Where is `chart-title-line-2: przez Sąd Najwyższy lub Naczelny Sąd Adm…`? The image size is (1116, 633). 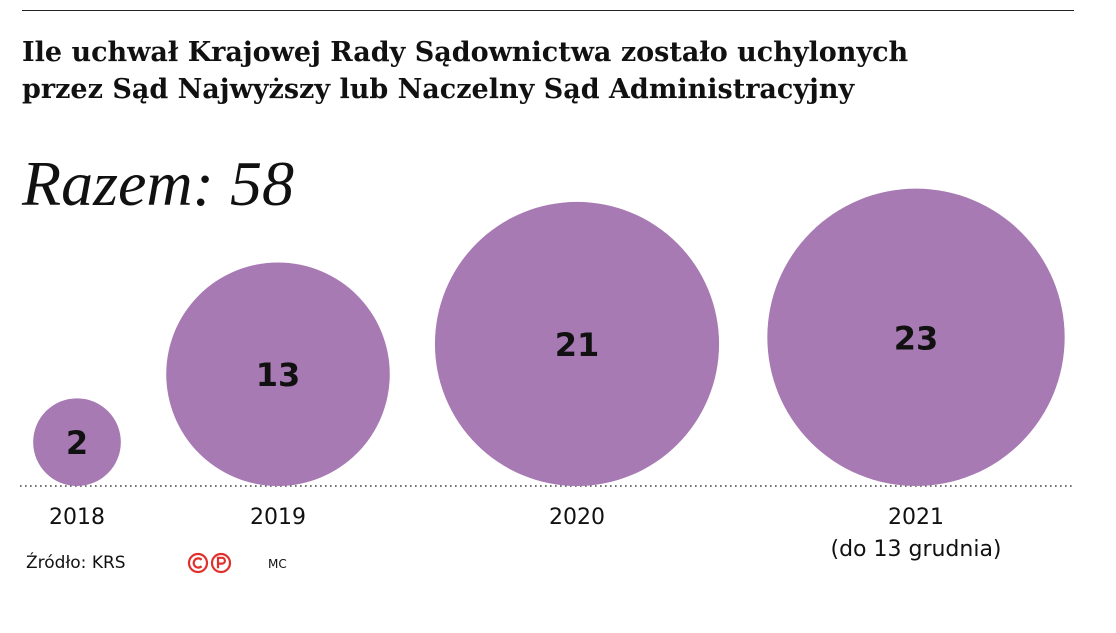 chart-title-line-2: przez Sąd Najwyższy lub Naczelny Sąd Adm… is located at coordinates (438, 89).